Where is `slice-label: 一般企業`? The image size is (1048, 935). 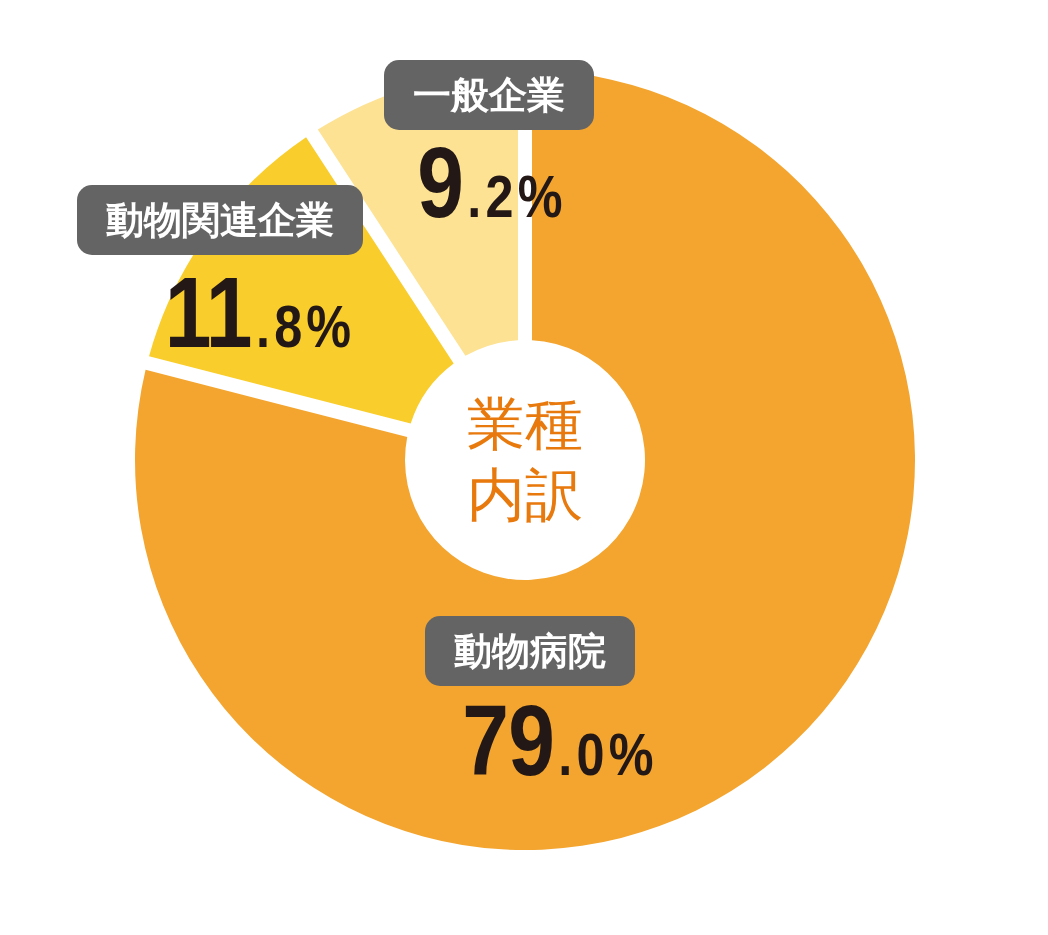 slice-label: 一般企業 is located at coordinates (489, 95).